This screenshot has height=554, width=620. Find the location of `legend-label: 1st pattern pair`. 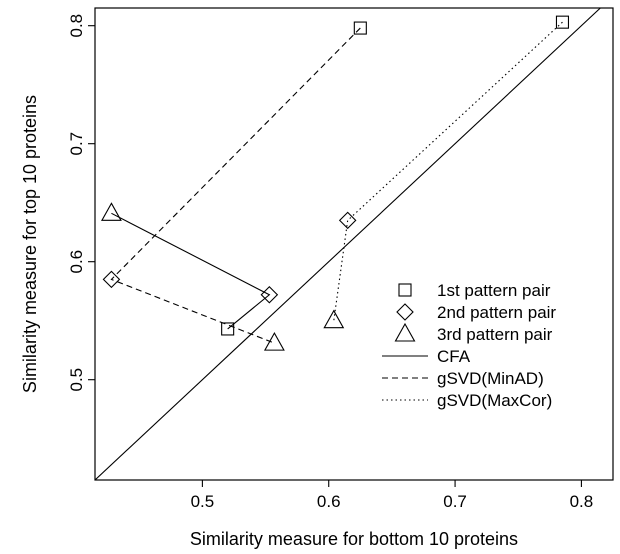

legend-label: 1st pattern pair is located at coordinates (494, 290).